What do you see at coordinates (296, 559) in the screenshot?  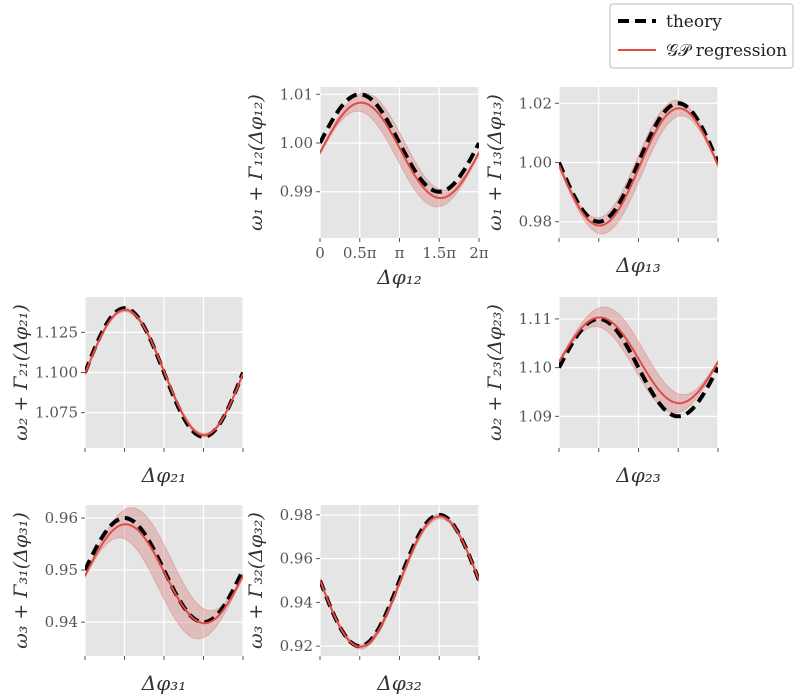 I see `y-tick-label-32: 0.96` at bounding box center [296, 559].